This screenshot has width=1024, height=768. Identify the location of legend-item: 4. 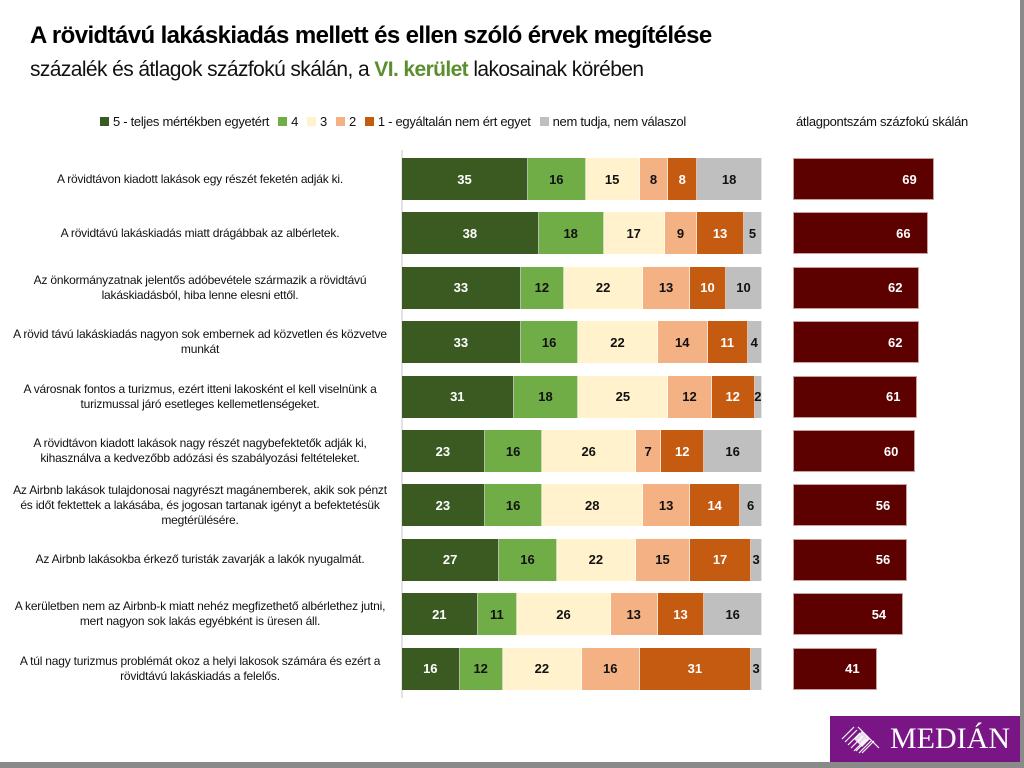
(288, 121).